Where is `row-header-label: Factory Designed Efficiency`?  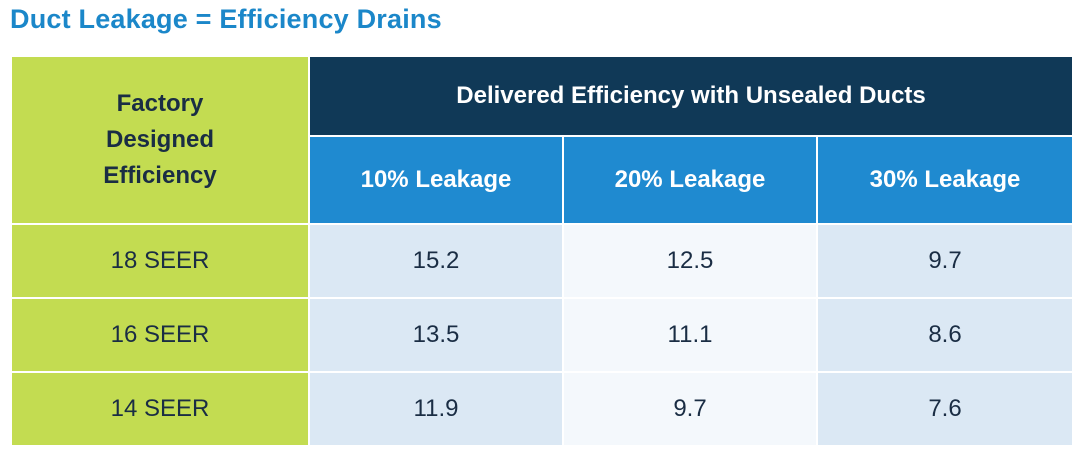
row-header-label: Factory Designed Efficiency is located at coordinates (160, 140).